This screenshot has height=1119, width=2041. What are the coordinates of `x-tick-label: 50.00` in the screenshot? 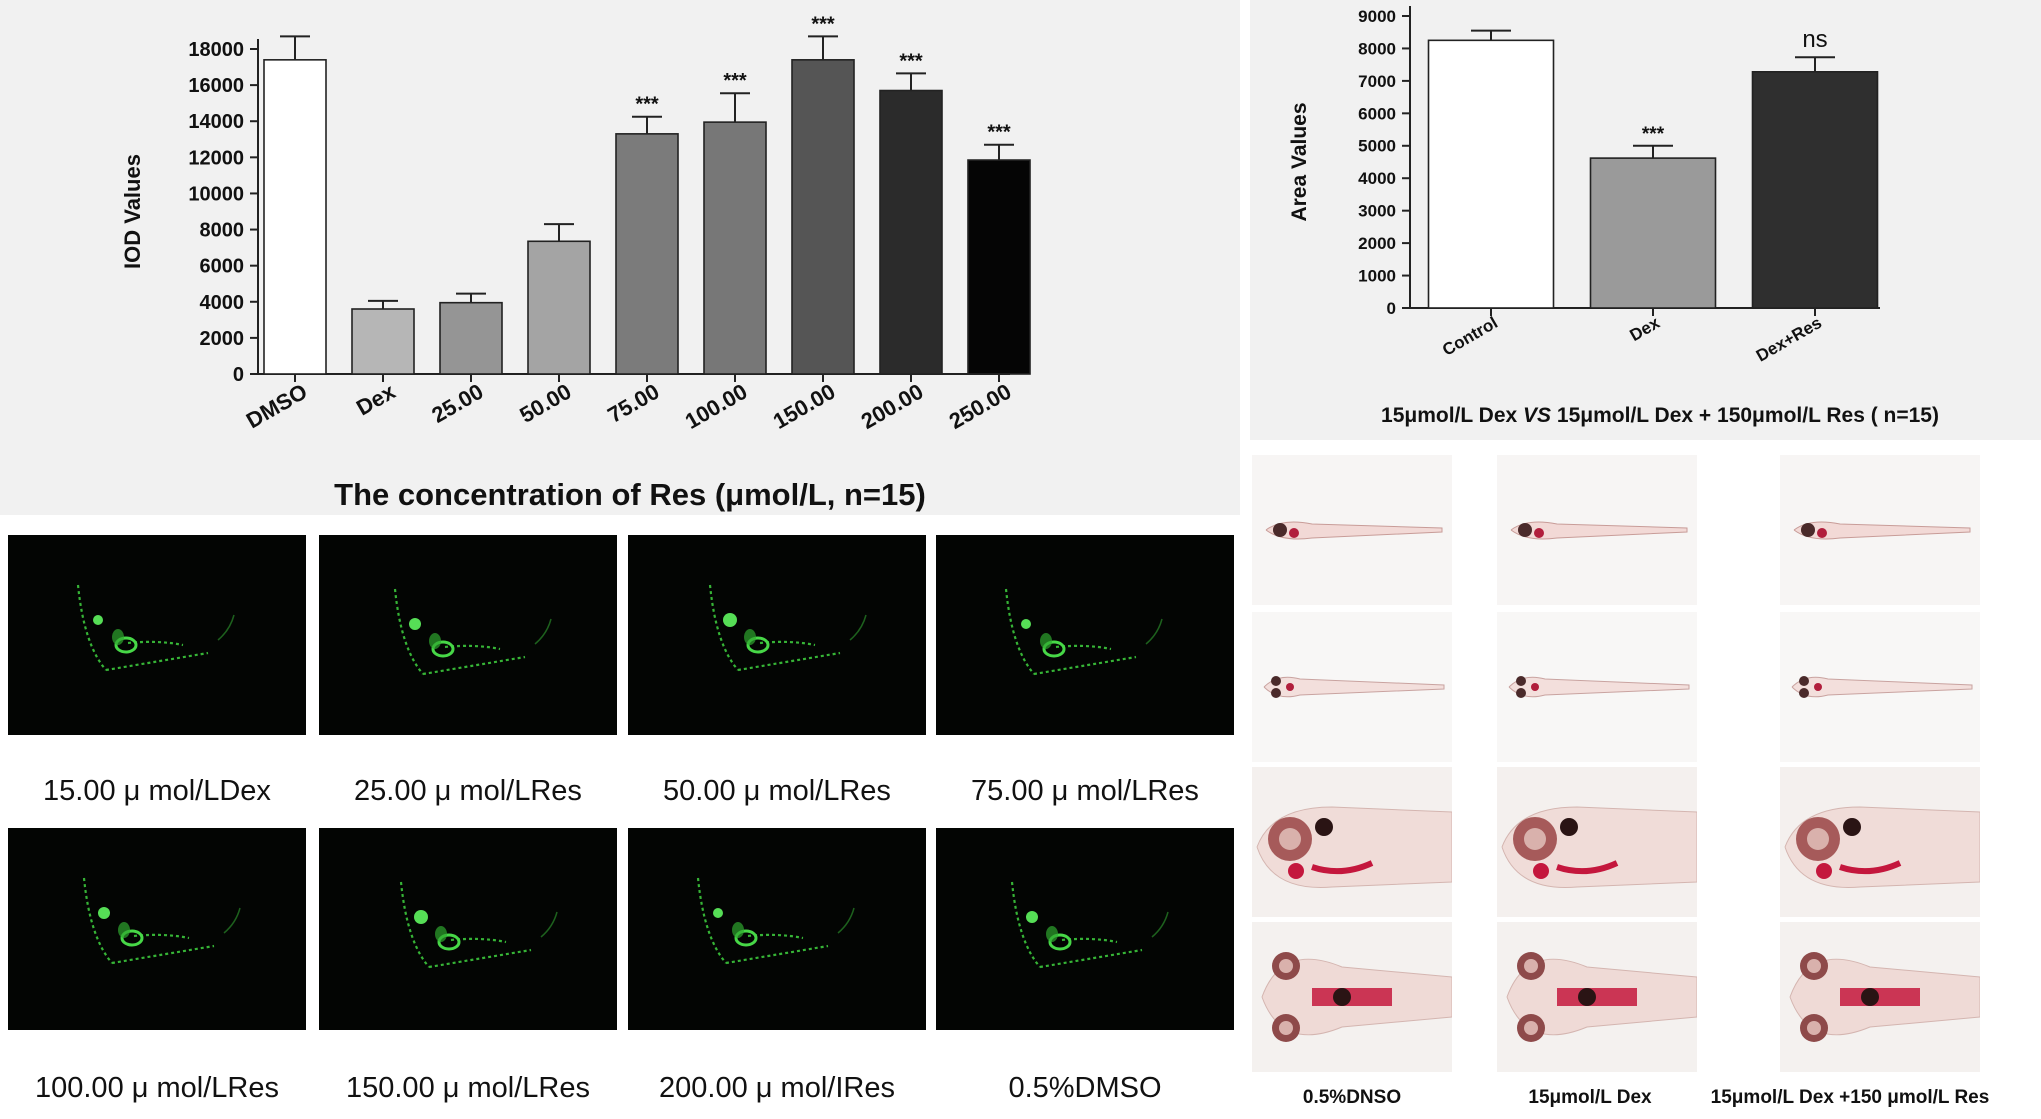 It's located at (545, 403).